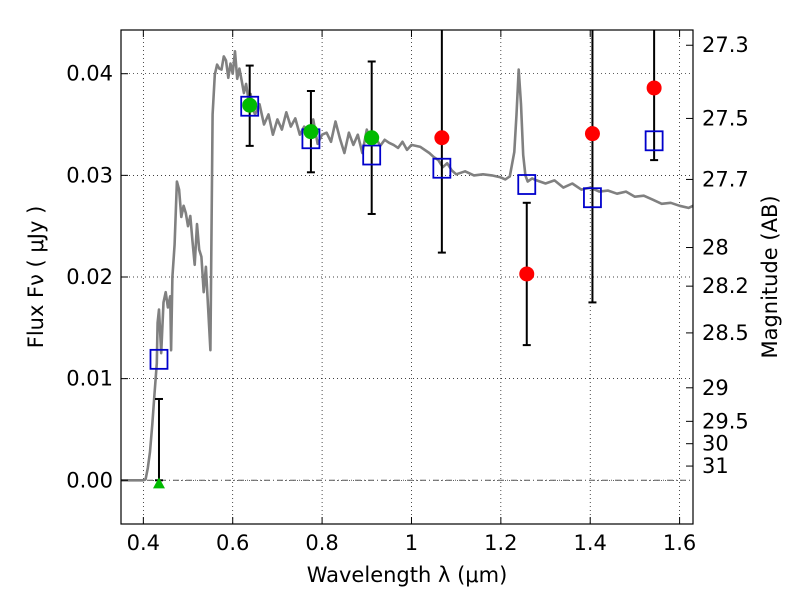 This screenshot has height=600, width=800. I want to click on y2-tick-label: 29.5, so click(725, 421).